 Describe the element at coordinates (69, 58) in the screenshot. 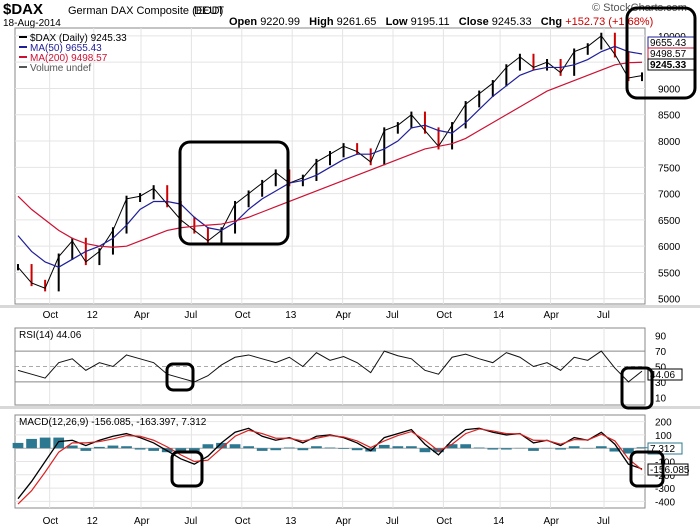

I see `legend-entry-2: MA(200) 9498.57` at that location.